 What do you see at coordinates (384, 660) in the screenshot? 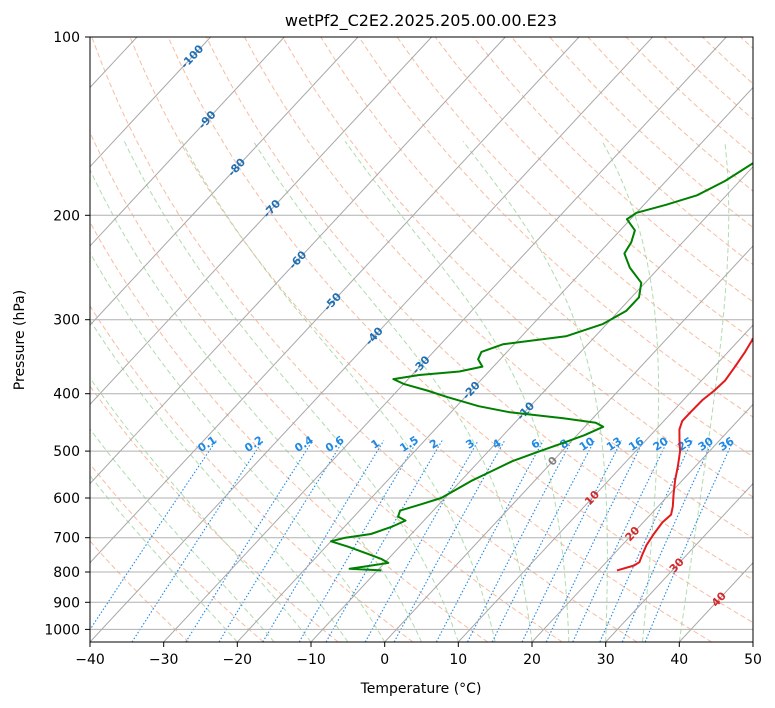
I see `x-tick-label: 0` at bounding box center [384, 660].